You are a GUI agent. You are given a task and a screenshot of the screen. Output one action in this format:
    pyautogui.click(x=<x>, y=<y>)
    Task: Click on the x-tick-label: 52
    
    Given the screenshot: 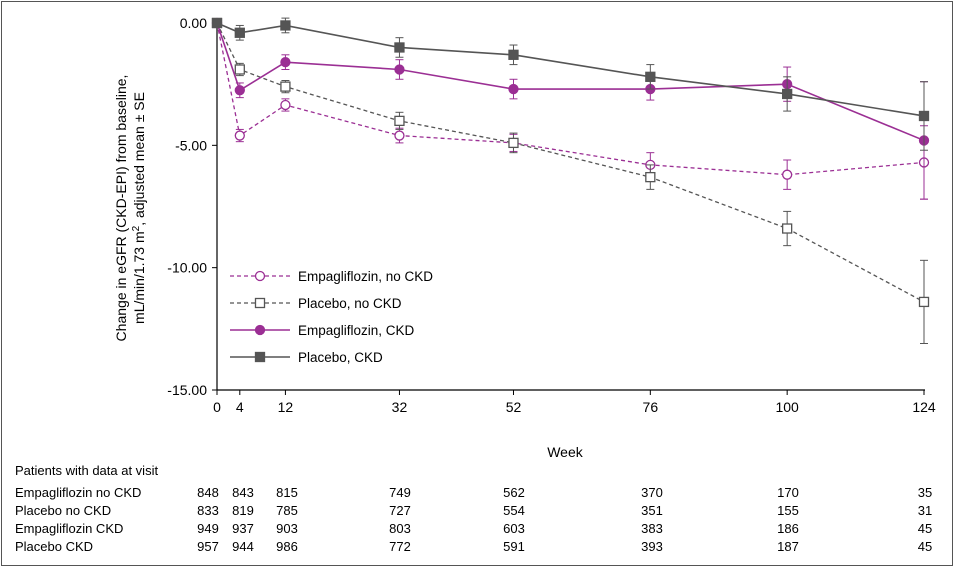 What is the action you would take?
    pyautogui.click(x=514, y=407)
    